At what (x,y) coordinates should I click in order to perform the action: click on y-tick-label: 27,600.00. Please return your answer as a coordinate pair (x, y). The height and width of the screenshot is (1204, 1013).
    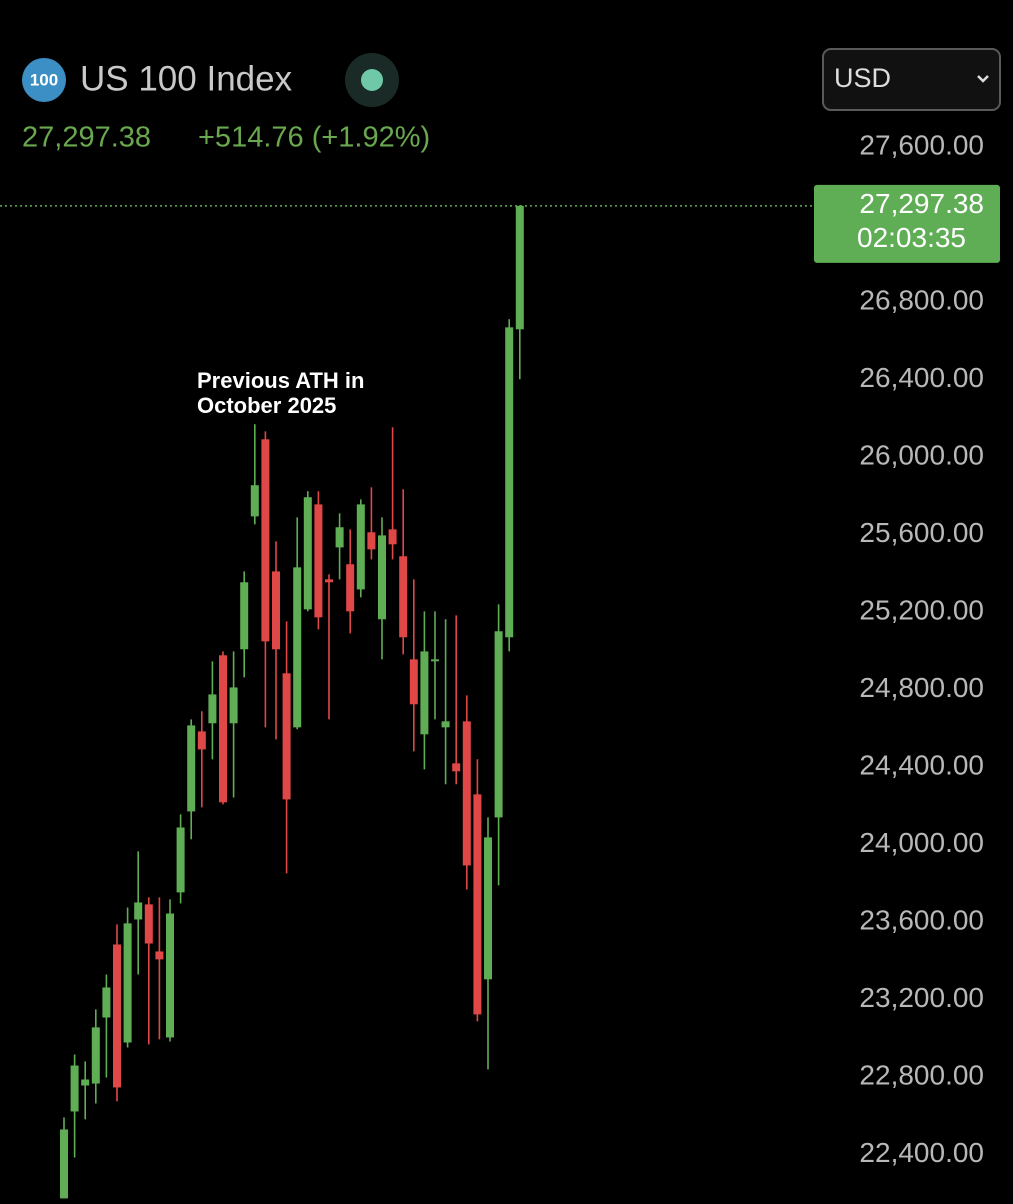
    Looking at the image, I should click on (921, 145).